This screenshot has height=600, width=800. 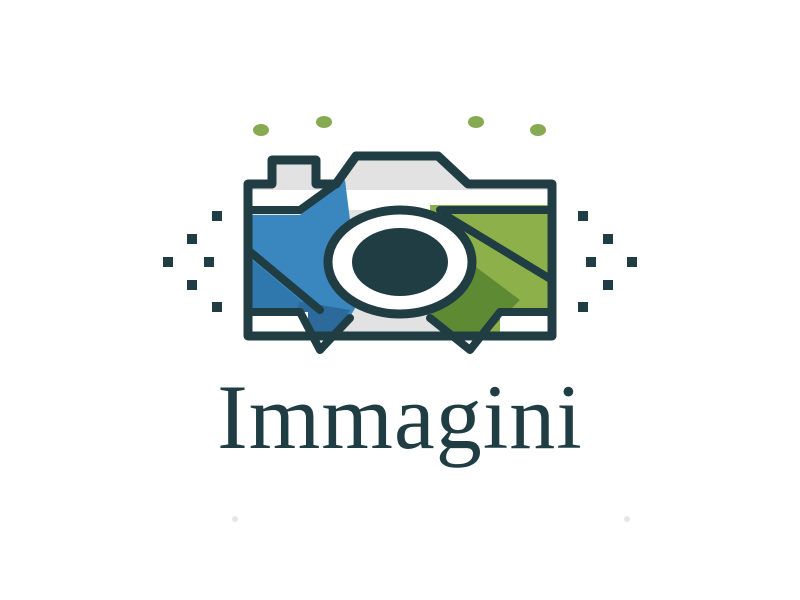 I want to click on right-pixel-dots, so click(x=607, y=261).